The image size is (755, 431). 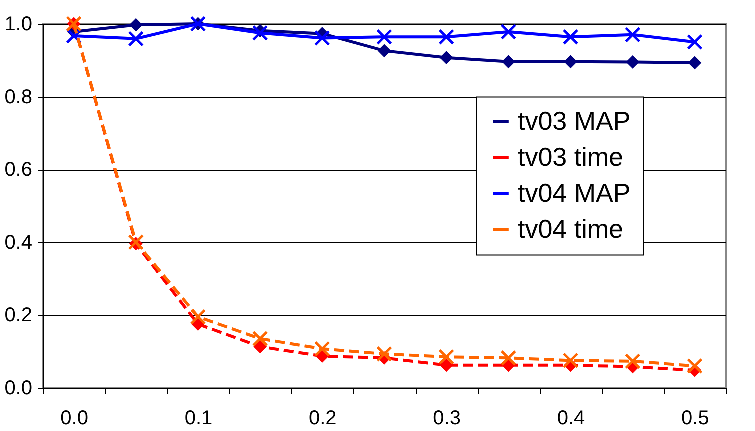 I want to click on x-tick-label: 0.2, so click(x=323, y=419).